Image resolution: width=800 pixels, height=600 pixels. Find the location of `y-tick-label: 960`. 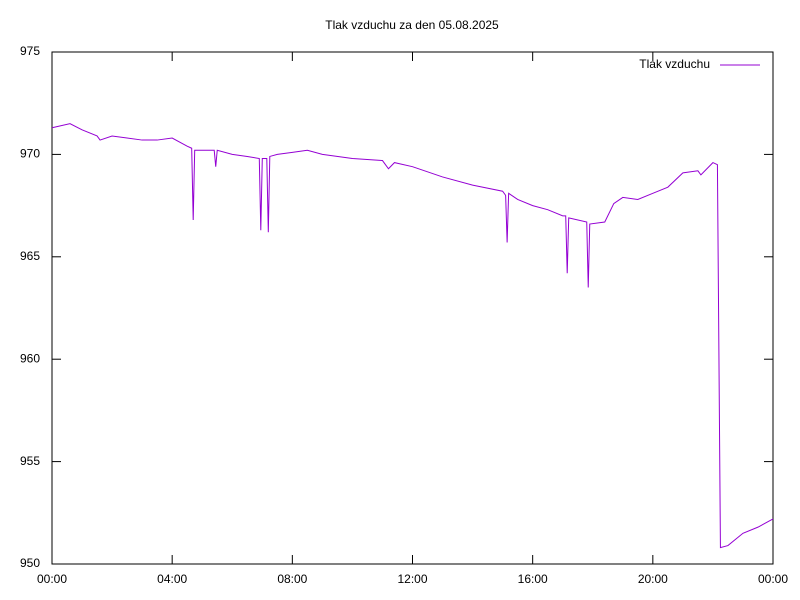

y-tick-label: 960 is located at coordinates (30, 358).